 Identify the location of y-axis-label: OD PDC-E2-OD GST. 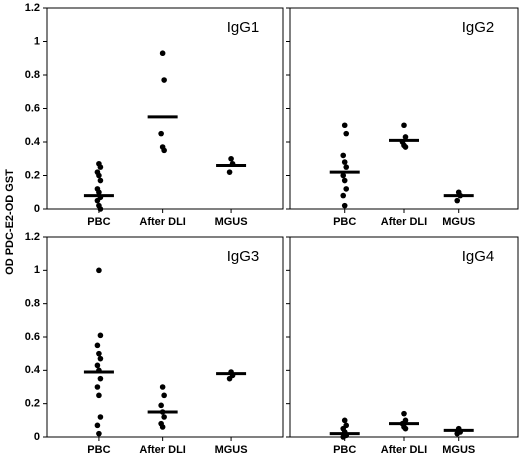
(10, 222).